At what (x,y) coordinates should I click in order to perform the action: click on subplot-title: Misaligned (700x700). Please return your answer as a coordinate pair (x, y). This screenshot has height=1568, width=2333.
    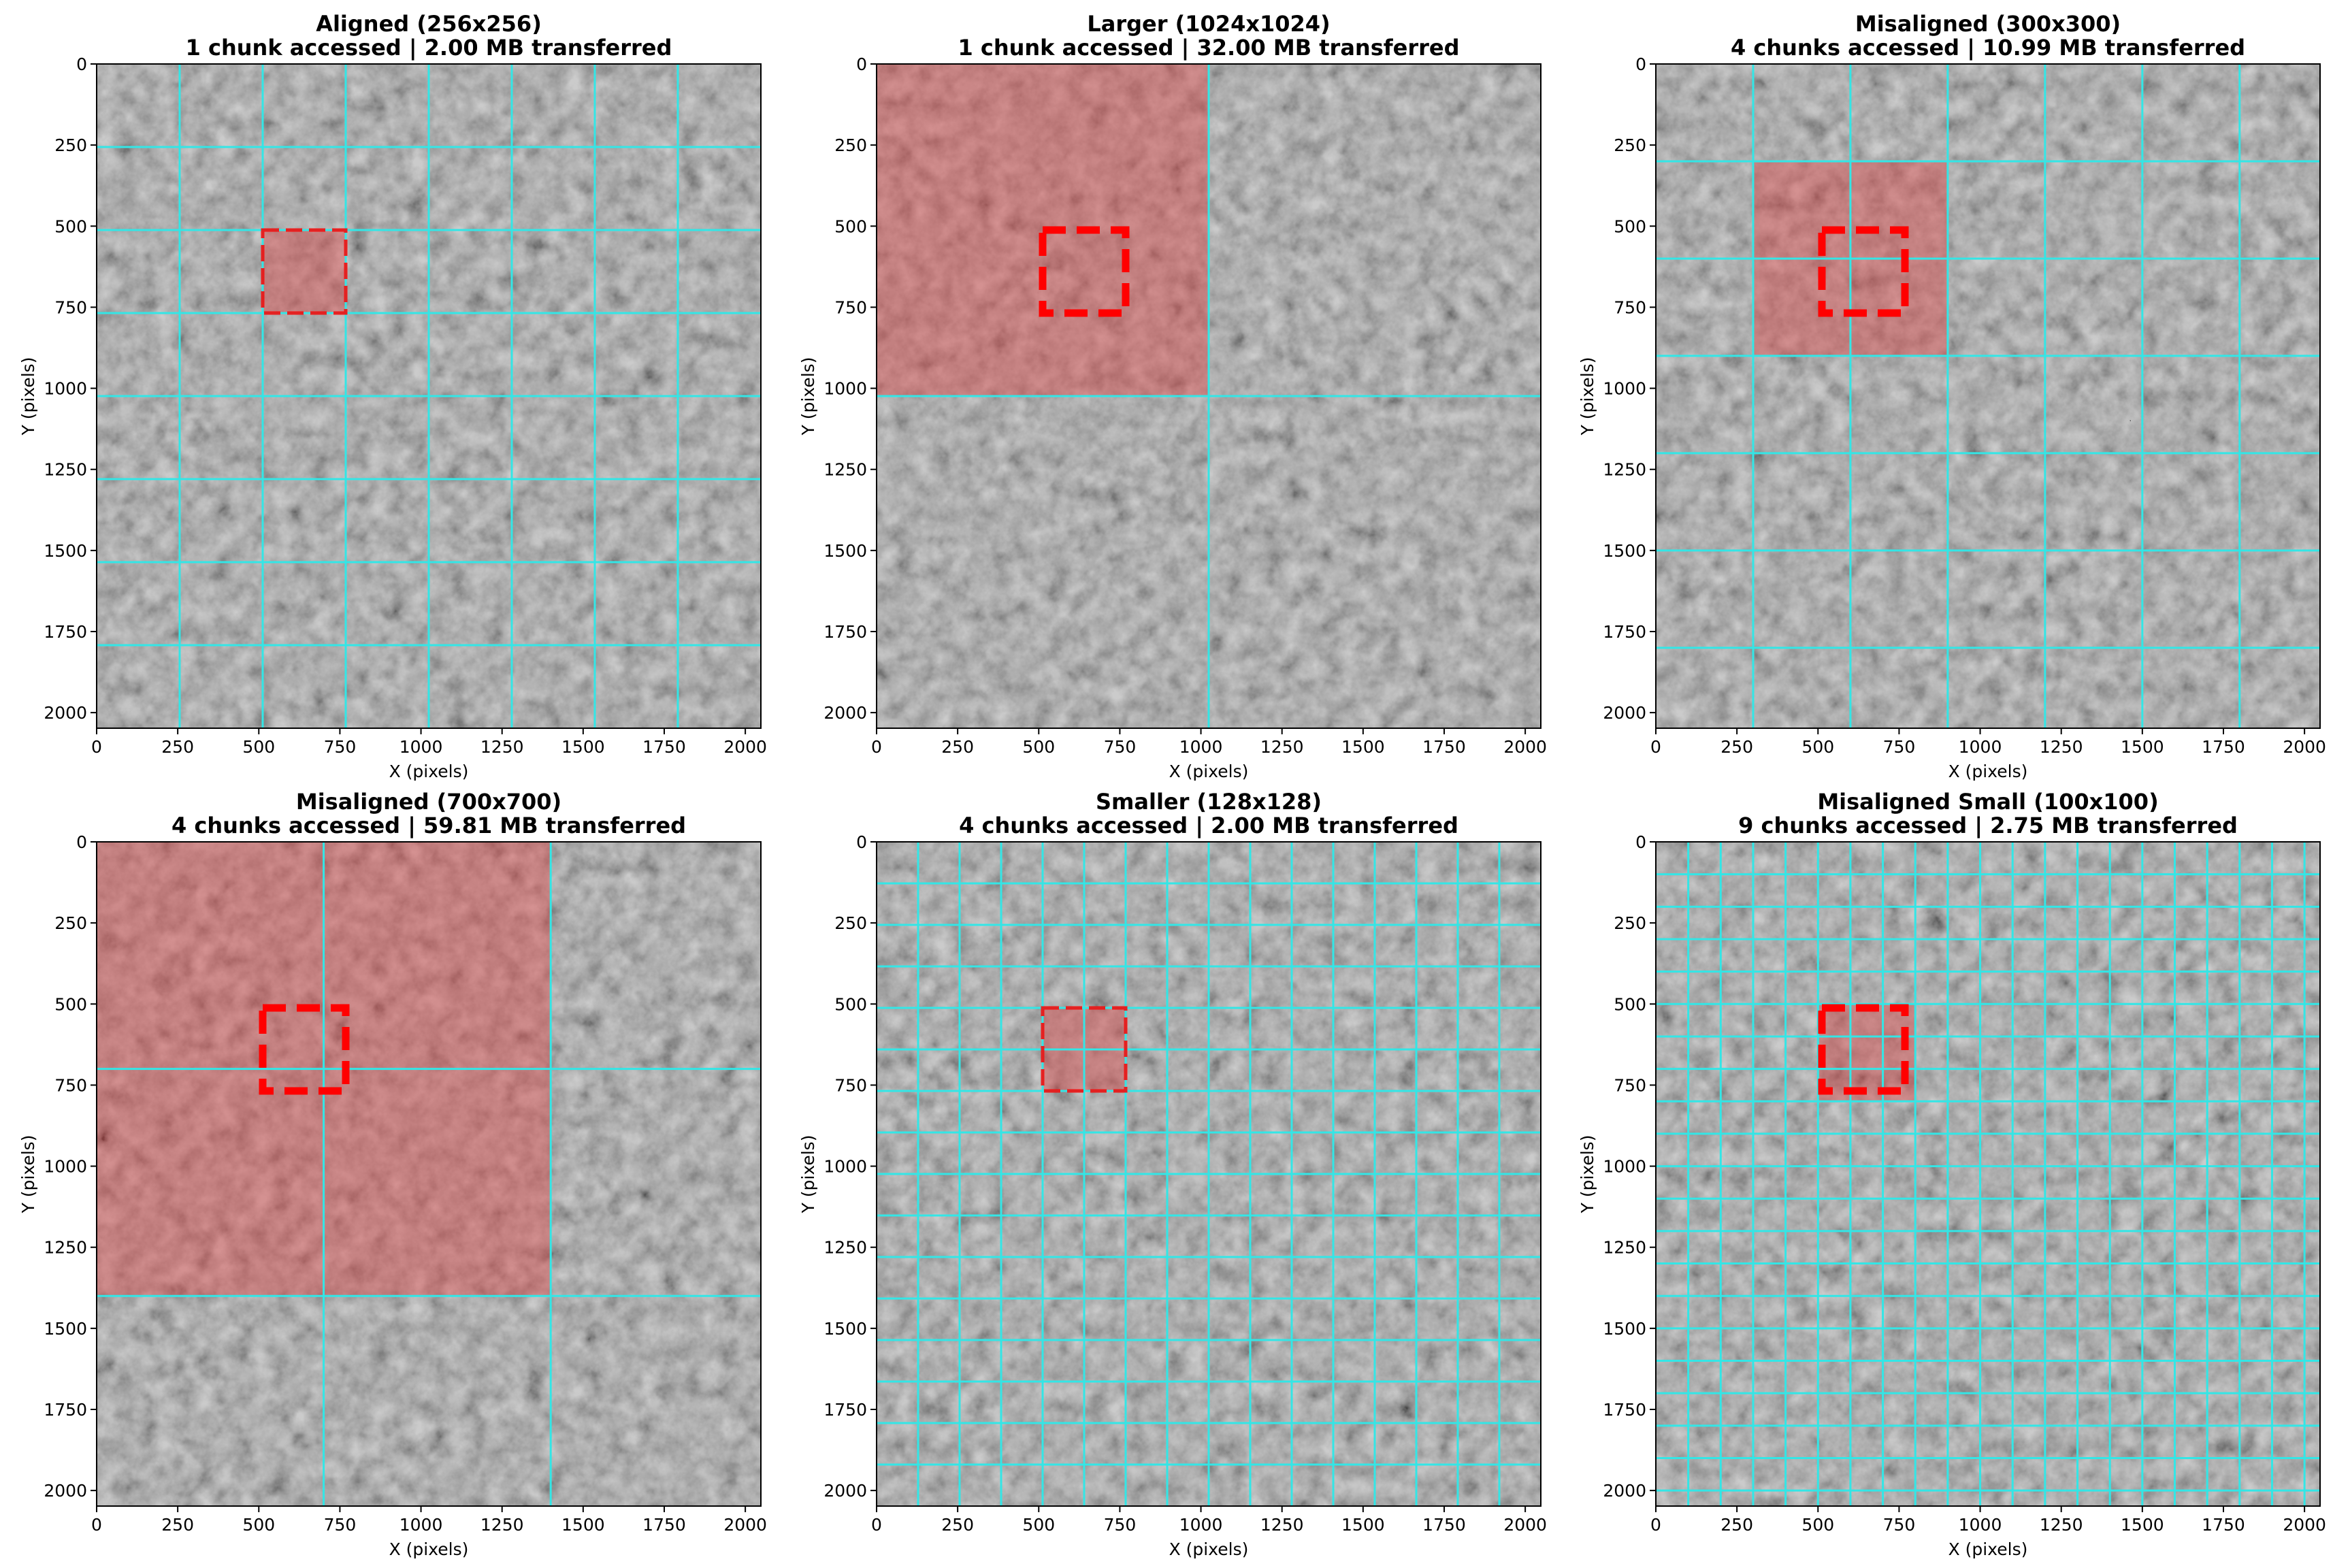
    Looking at the image, I should click on (429, 802).